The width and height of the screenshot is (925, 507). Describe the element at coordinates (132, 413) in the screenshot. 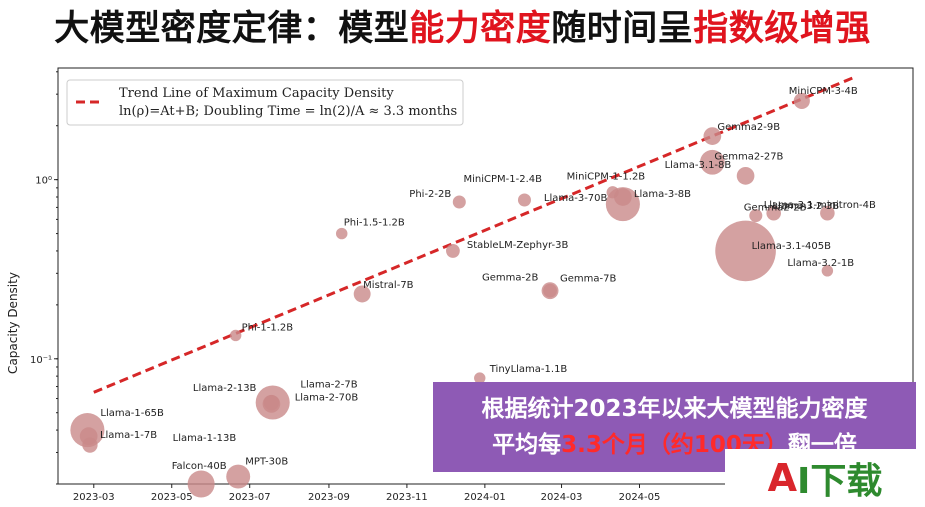

I see `point-label: Llama-1-65B` at that location.